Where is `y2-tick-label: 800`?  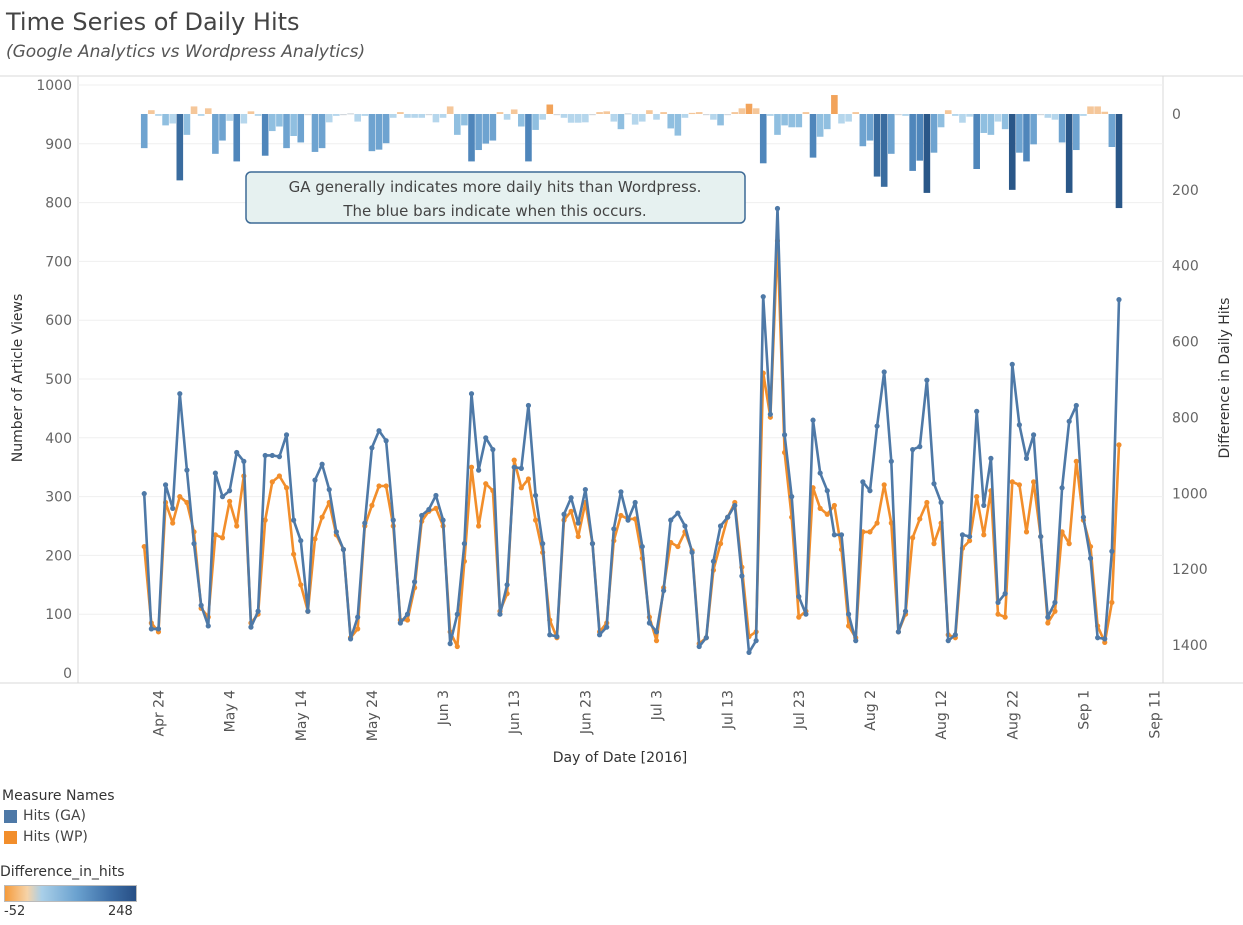
y2-tick-label: 800 is located at coordinates (1185, 418).